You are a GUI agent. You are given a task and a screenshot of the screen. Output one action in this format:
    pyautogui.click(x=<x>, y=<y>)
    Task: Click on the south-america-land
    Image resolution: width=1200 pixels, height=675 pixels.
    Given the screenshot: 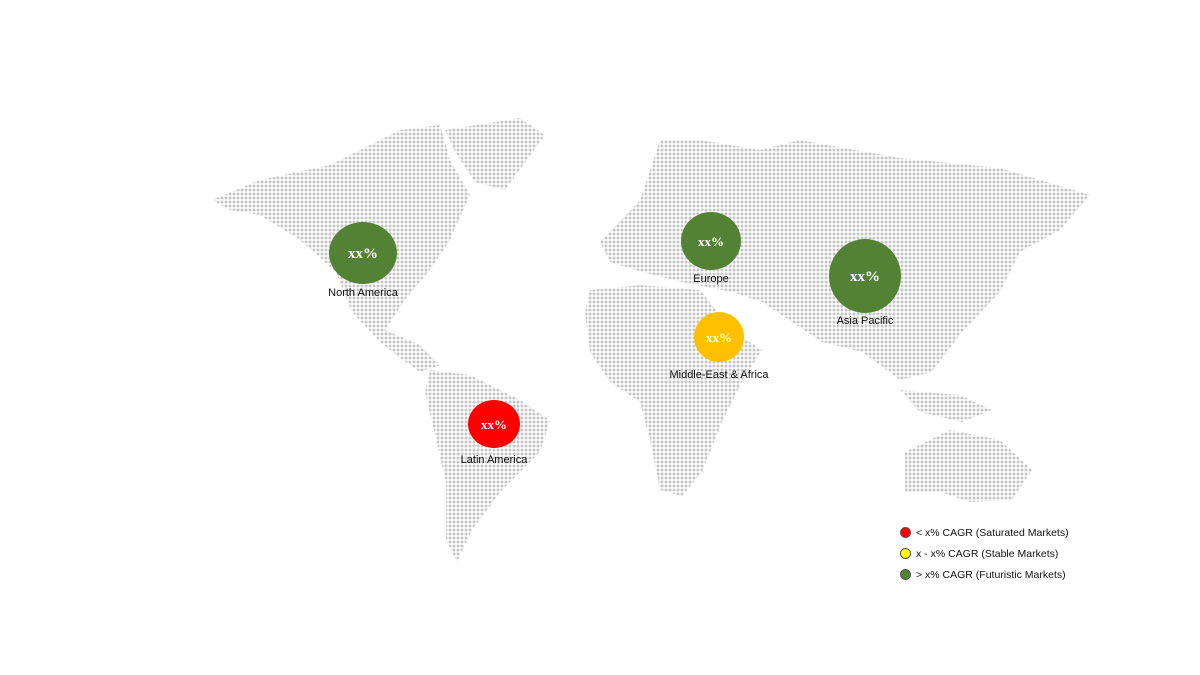 What is the action you would take?
    pyautogui.click(x=487, y=466)
    